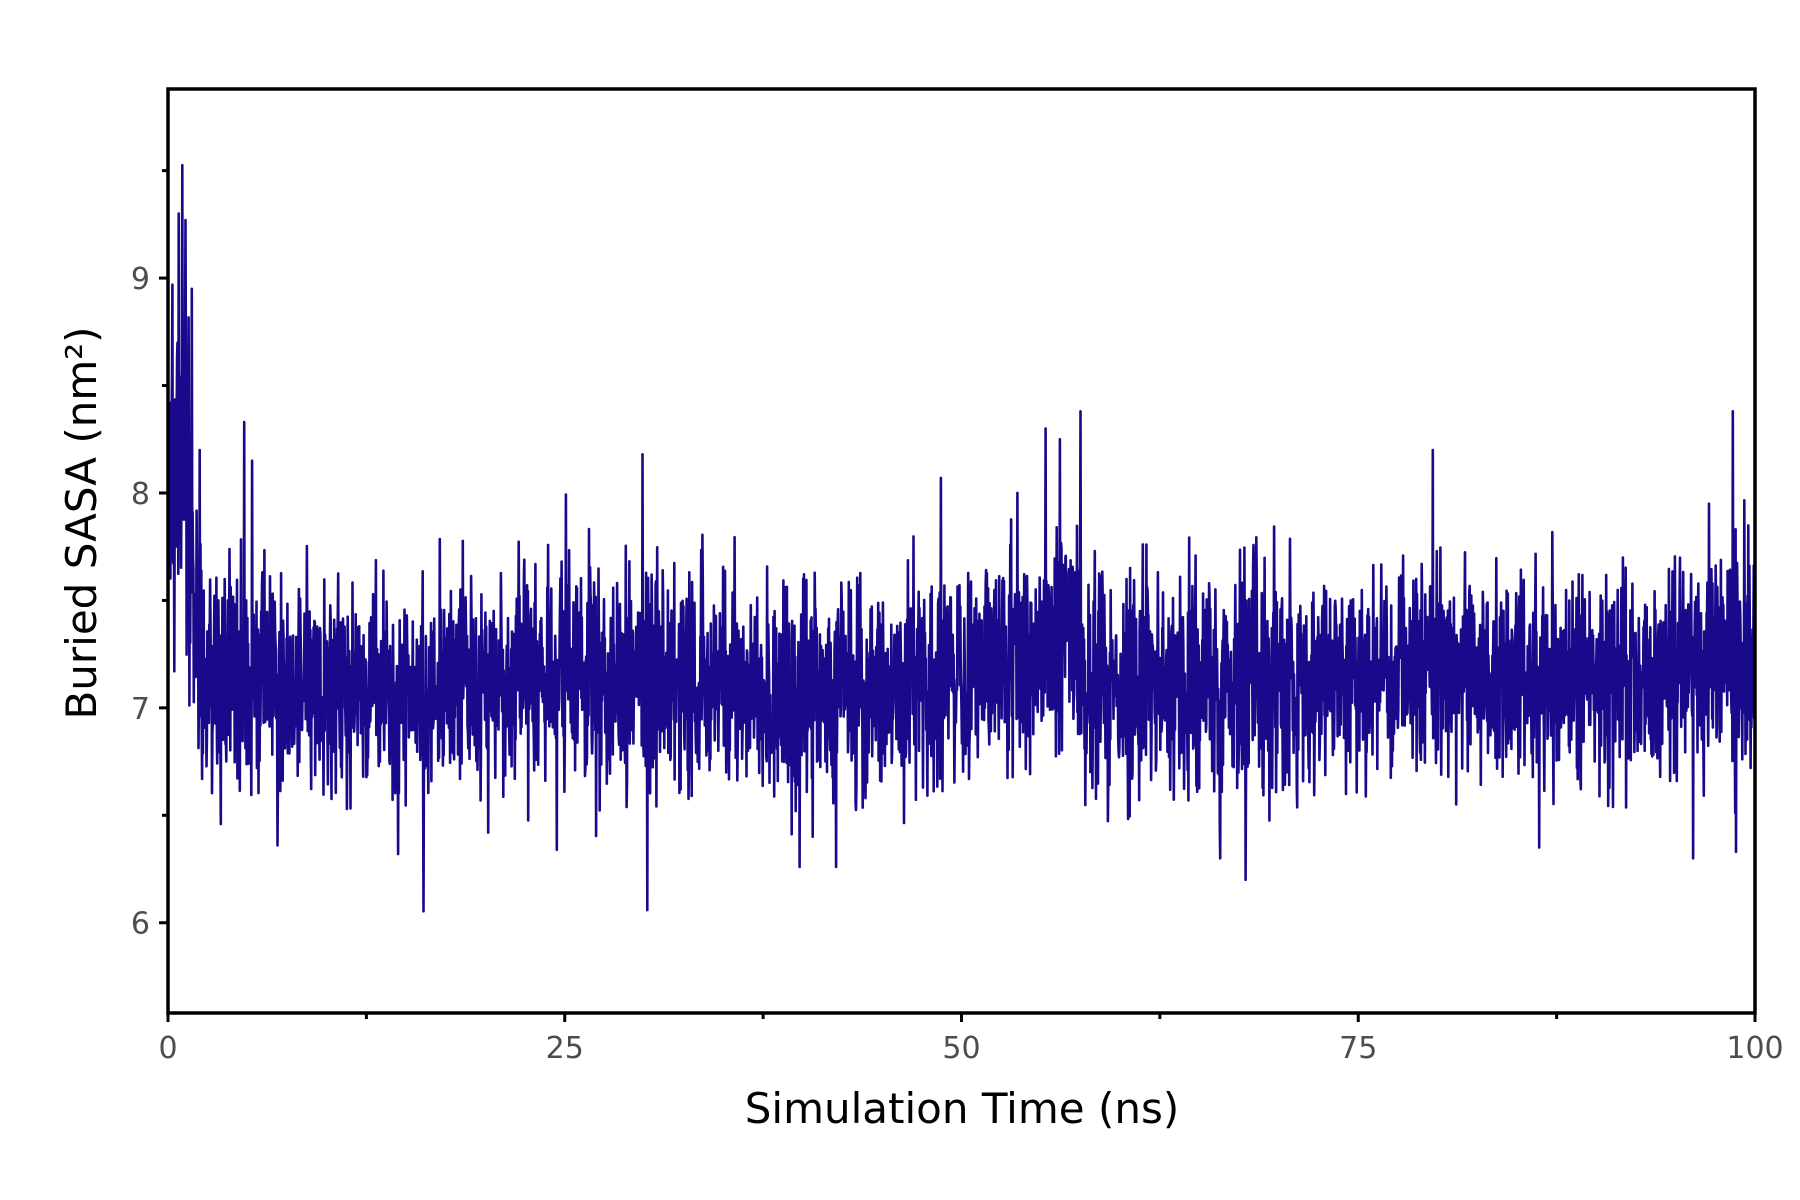  What do you see at coordinates (1358, 1048) in the screenshot?
I see `x-tick-label: 75` at bounding box center [1358, 1048].